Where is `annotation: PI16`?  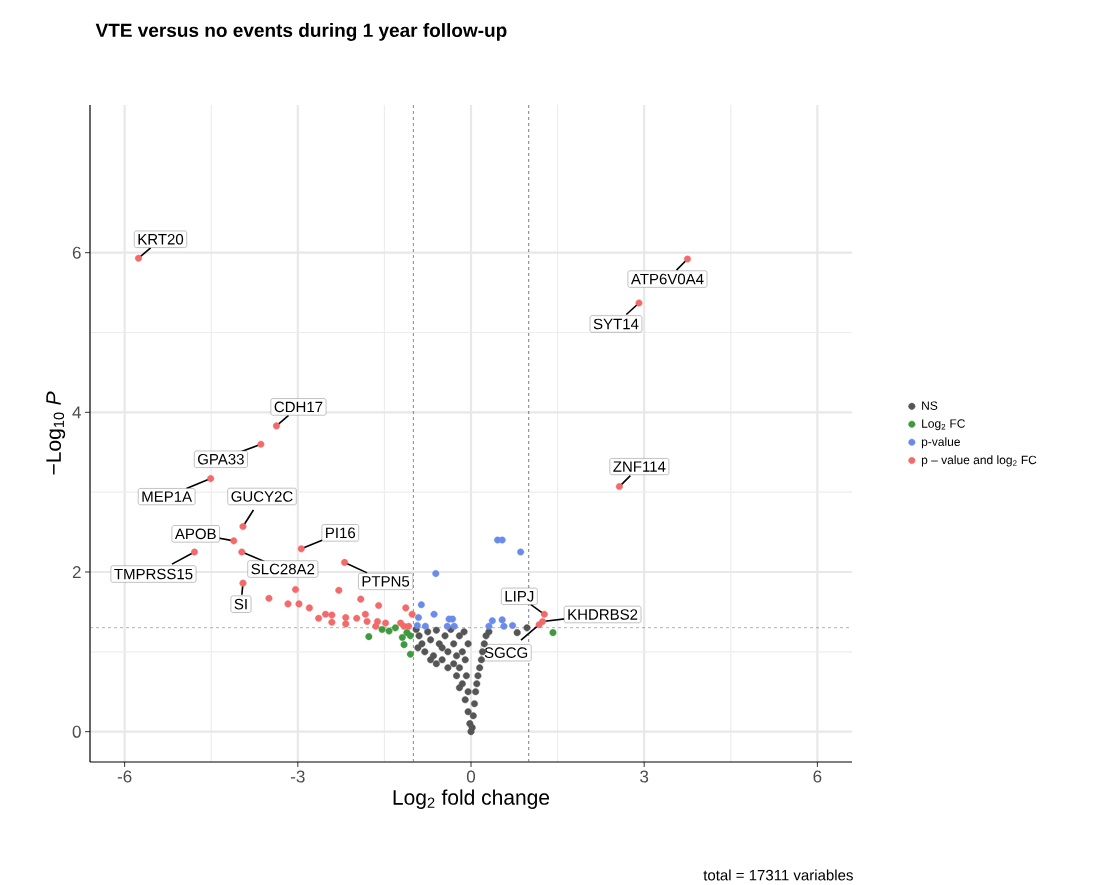 annotation: PI16 is located at coordinates (341, 533).